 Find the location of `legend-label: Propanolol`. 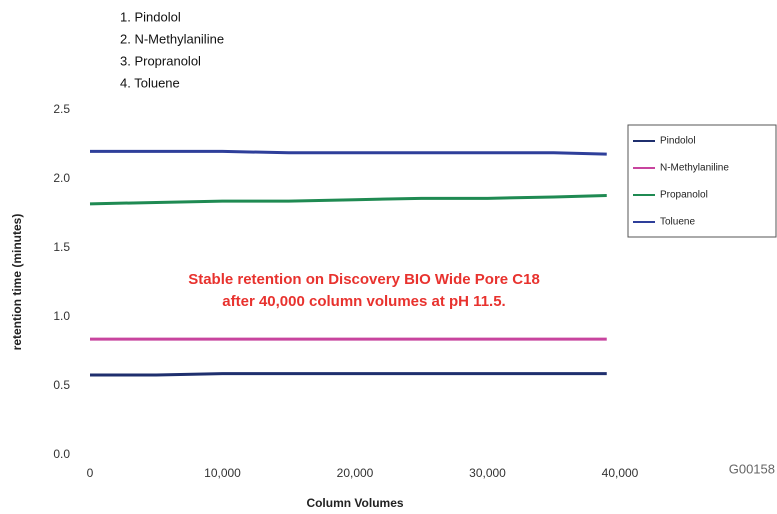

legend-label: Propanolol is located at coordinates (684, 195).